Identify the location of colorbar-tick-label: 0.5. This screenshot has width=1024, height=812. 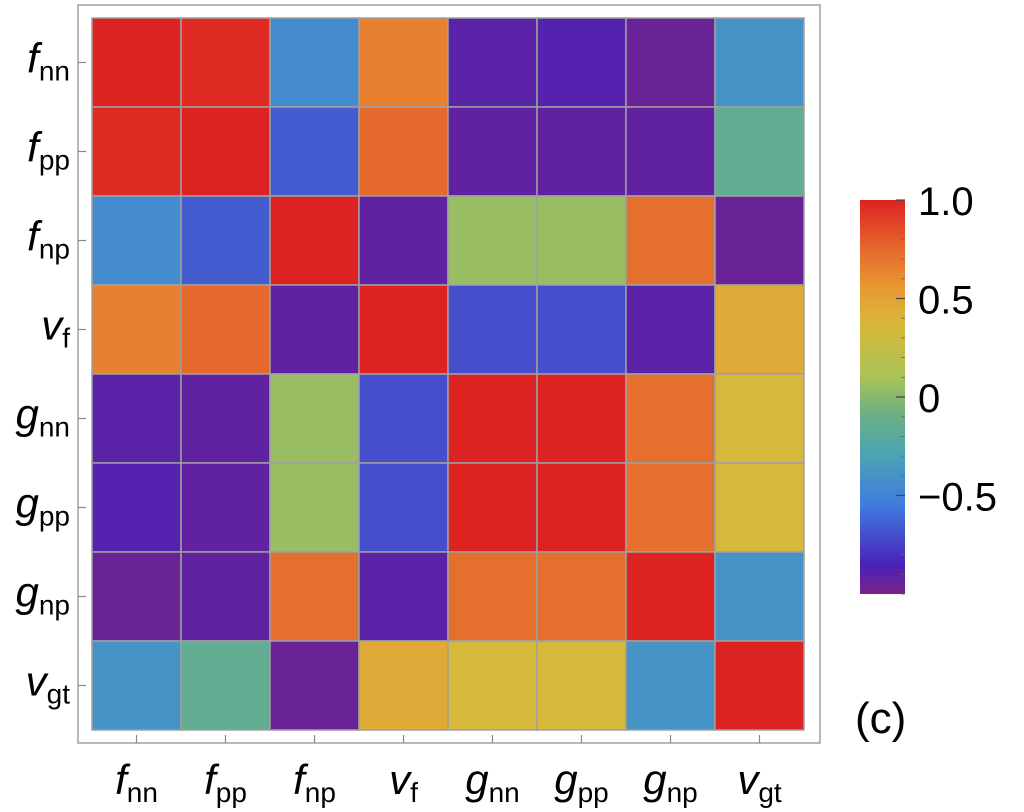
(946, 301).